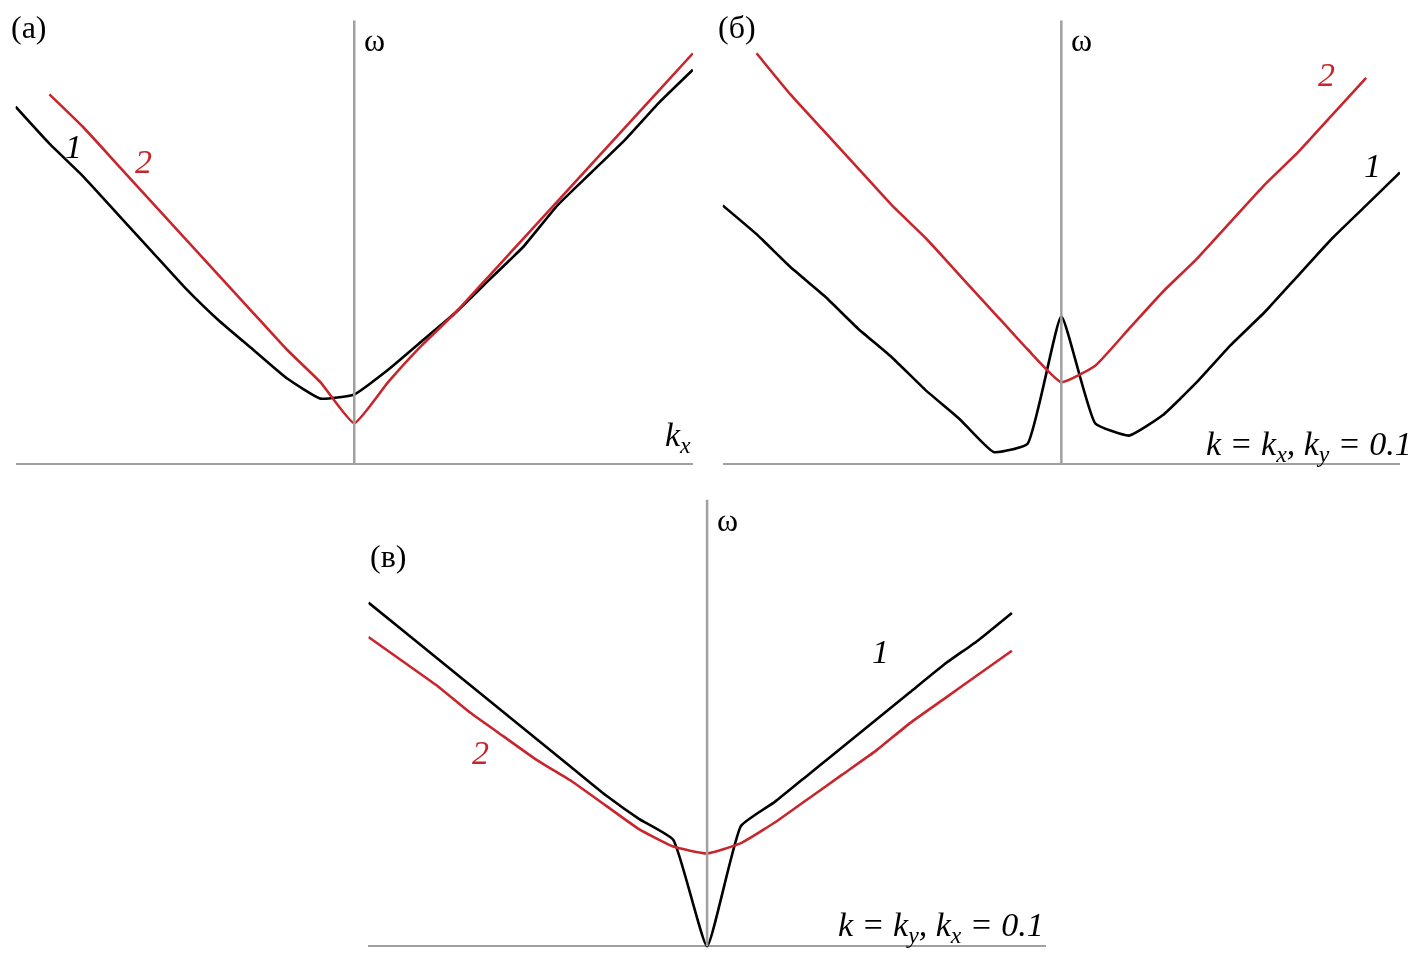  What do you see at coordinates (678, 437) in the screenshot?
I see `x-axis-title: k$_{x}$` at bounding box center [678, 437].